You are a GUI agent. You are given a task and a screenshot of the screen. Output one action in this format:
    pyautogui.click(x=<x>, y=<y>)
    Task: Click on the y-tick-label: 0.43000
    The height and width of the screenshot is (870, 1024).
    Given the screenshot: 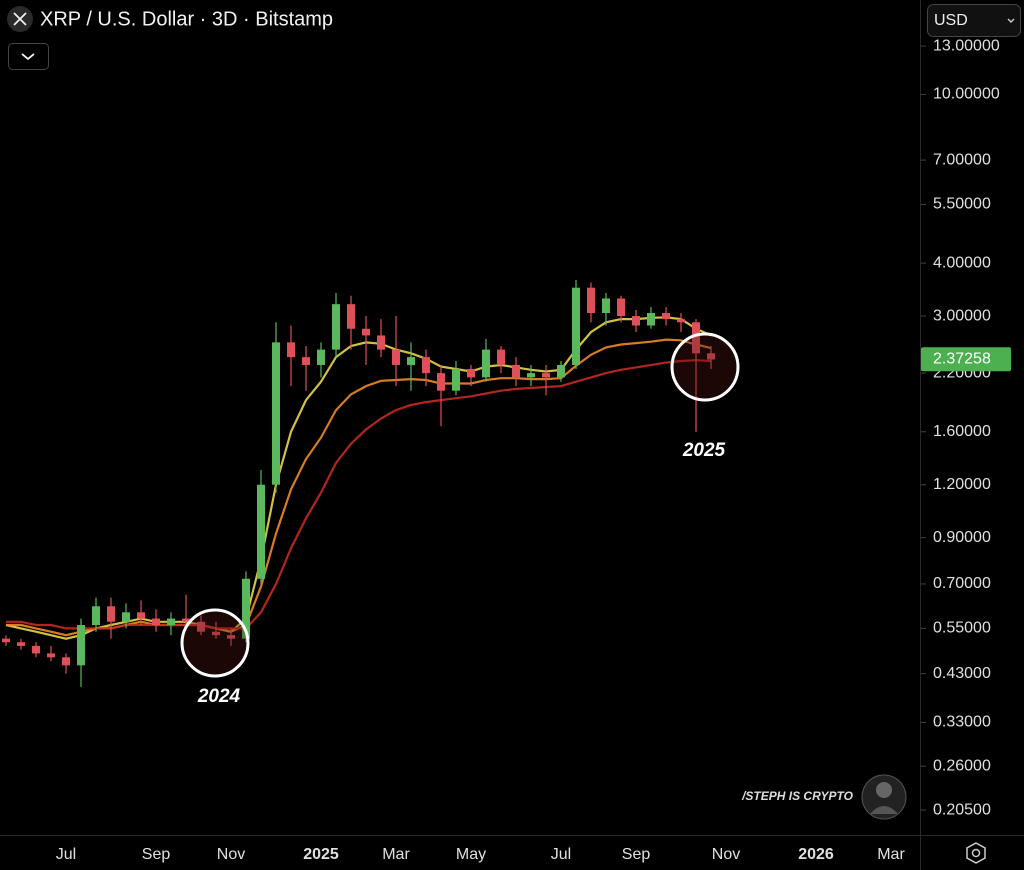 What is the action you would take?
    pyautogui.click(x=962, y=673)
    